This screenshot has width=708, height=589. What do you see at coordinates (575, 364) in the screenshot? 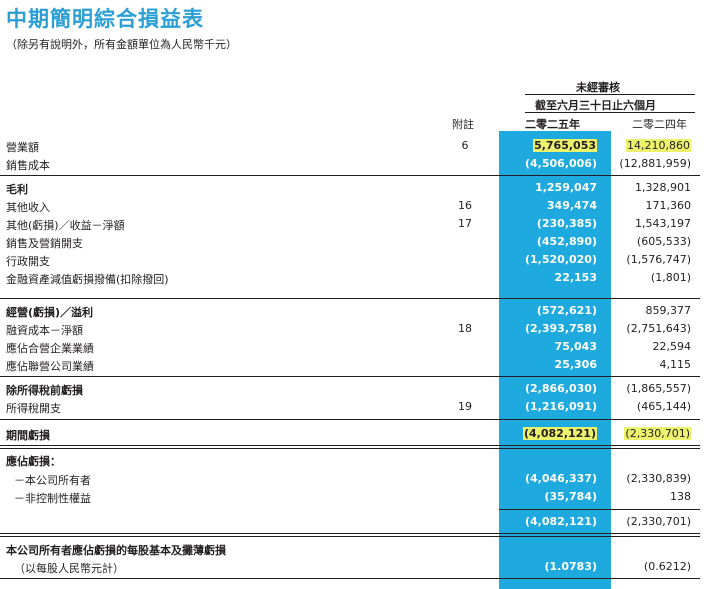
I see `row-value-2025: 25,306` at bounding box center [575, 364].